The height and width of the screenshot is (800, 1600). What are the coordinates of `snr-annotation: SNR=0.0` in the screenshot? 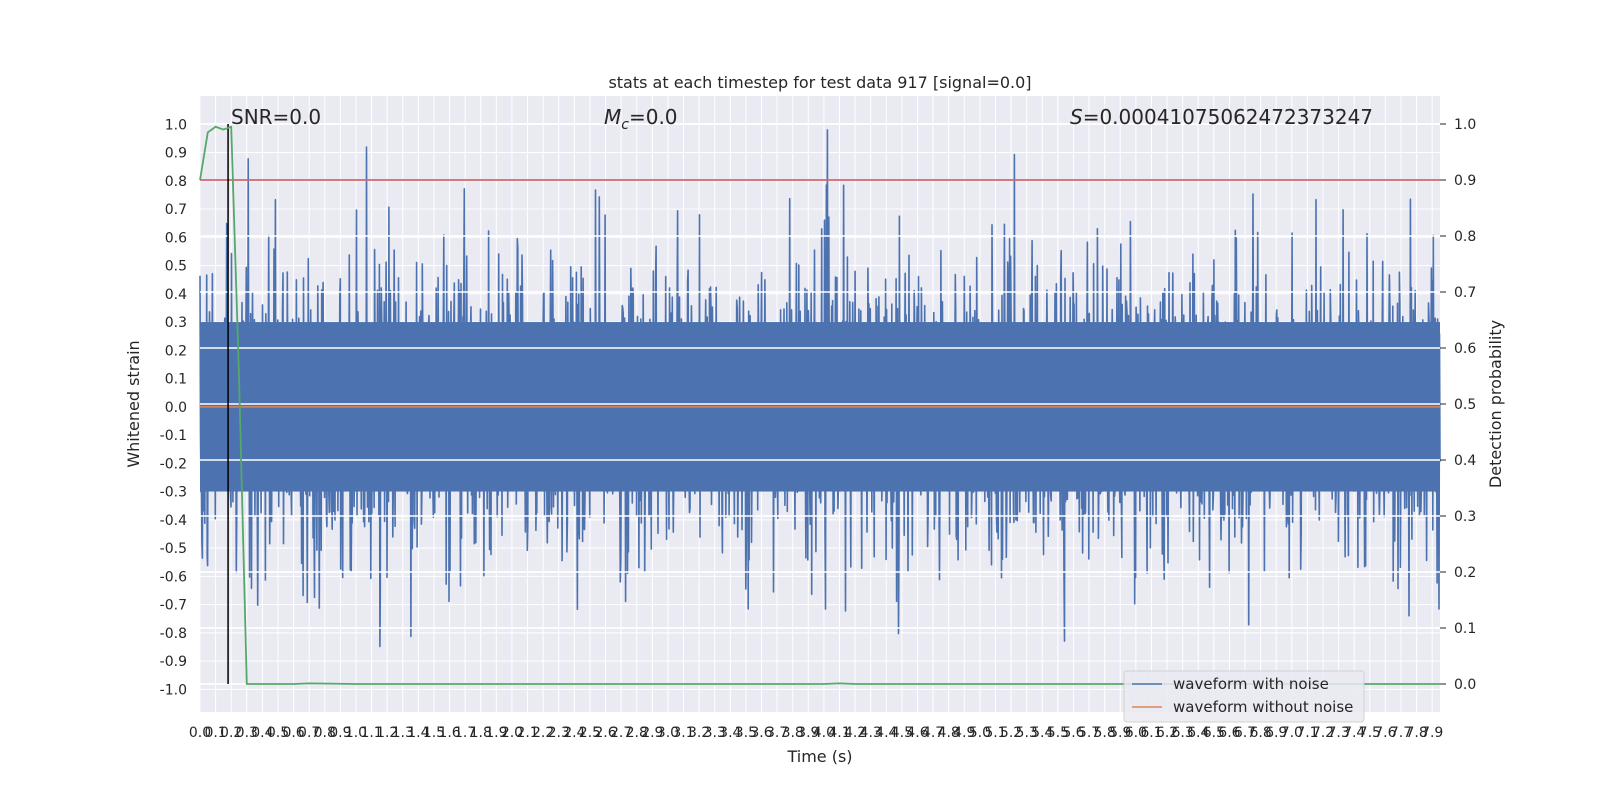 It's located at (276, 117).